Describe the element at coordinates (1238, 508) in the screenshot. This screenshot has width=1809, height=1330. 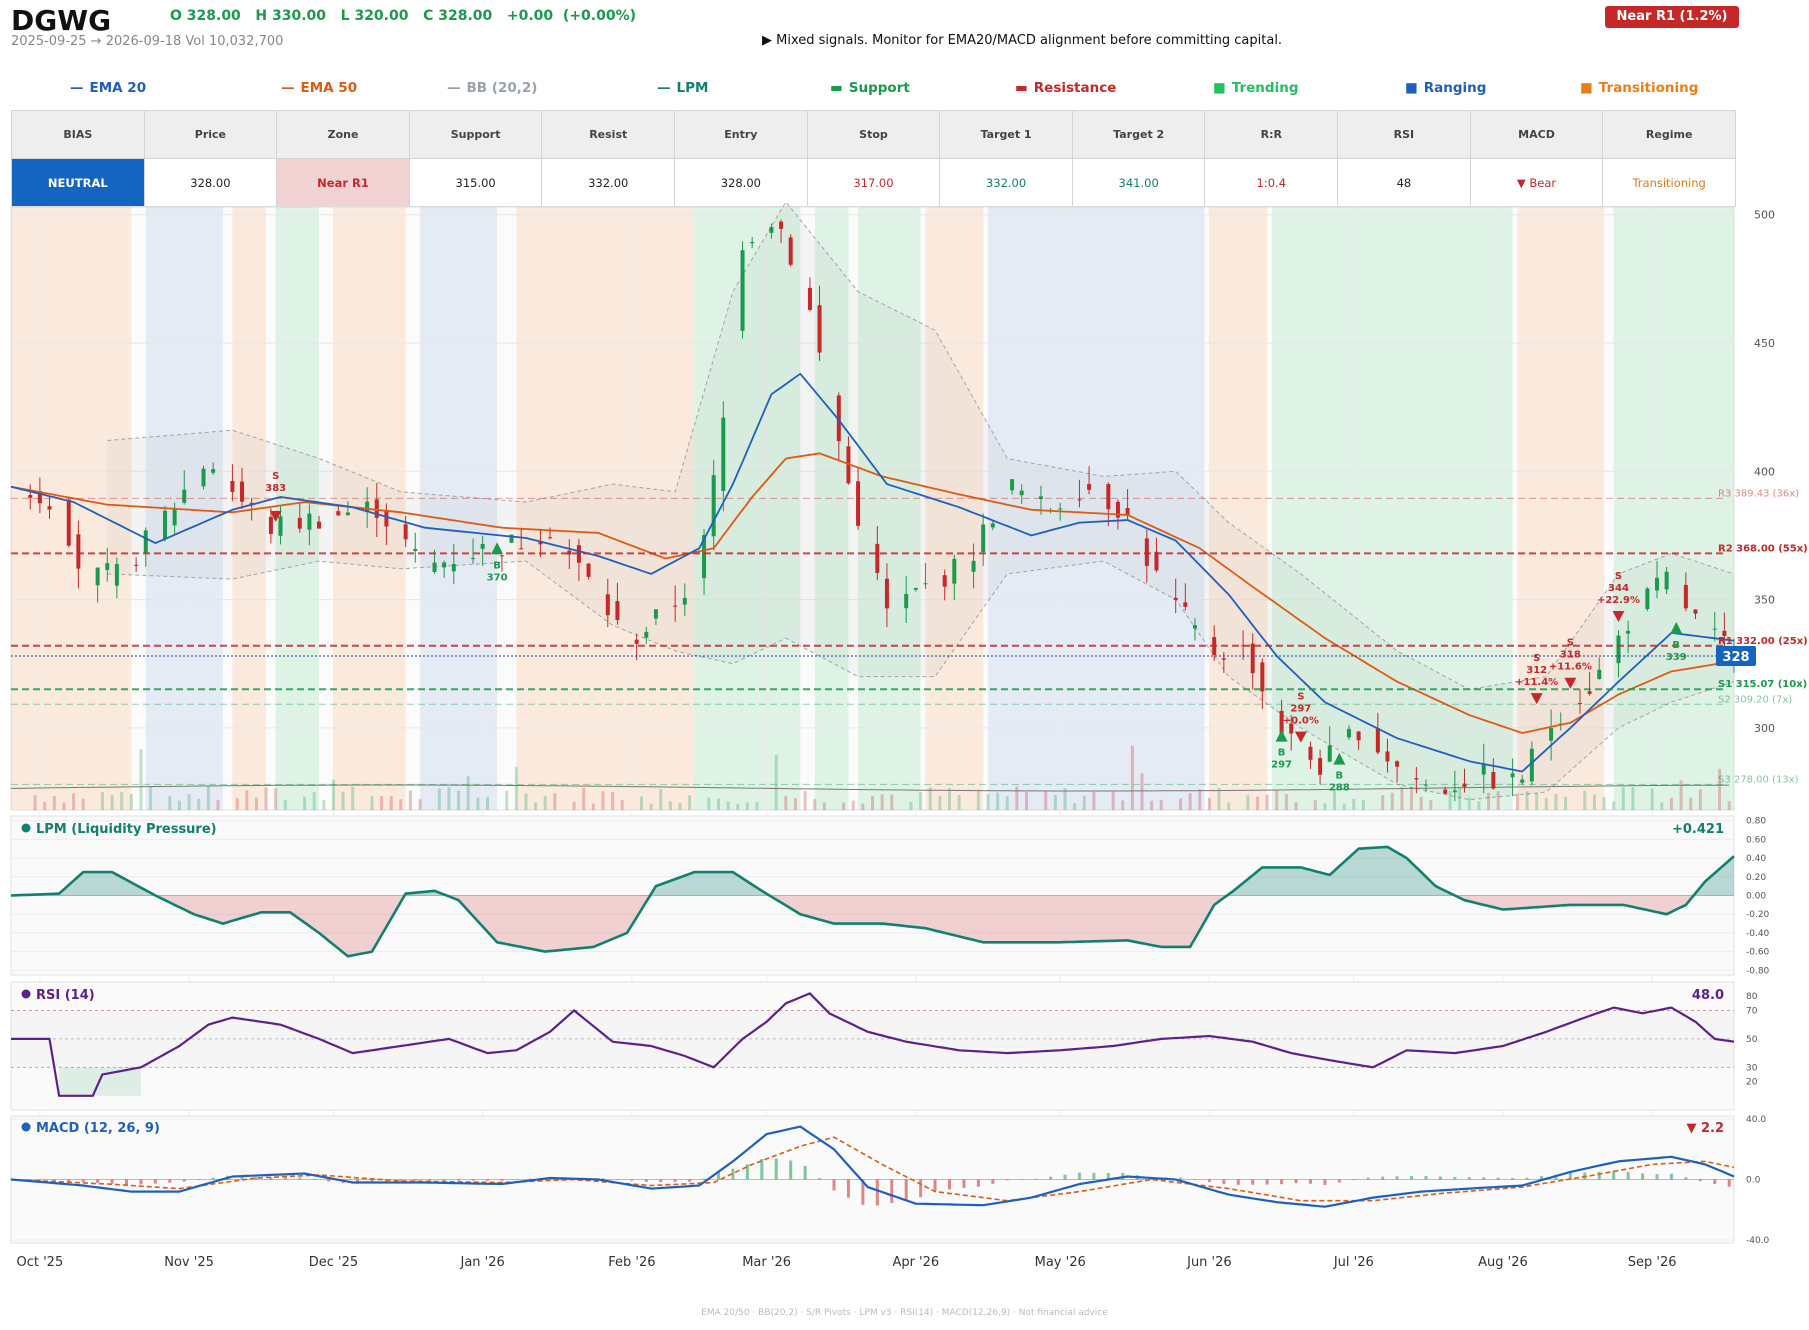
I see `regime-band-transitioning` at that location.